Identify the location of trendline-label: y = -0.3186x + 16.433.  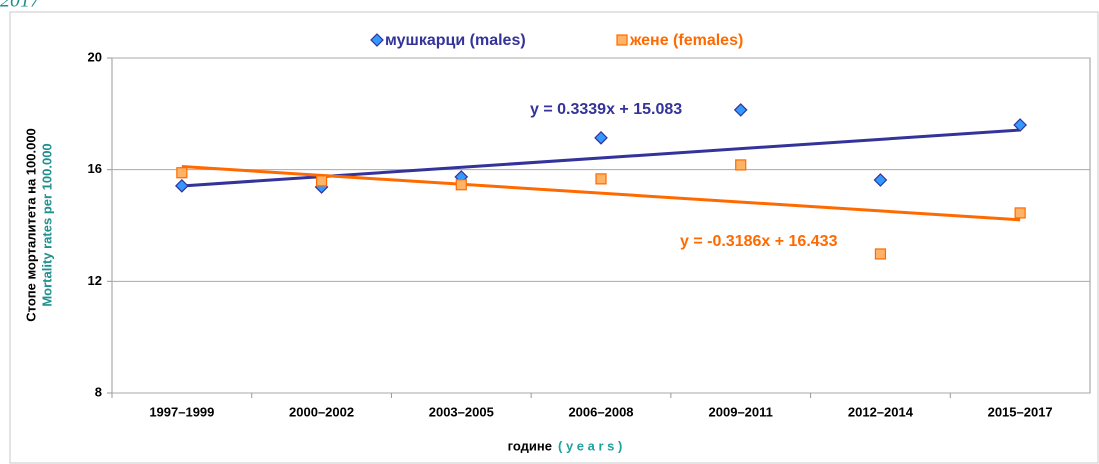
(759, 241).